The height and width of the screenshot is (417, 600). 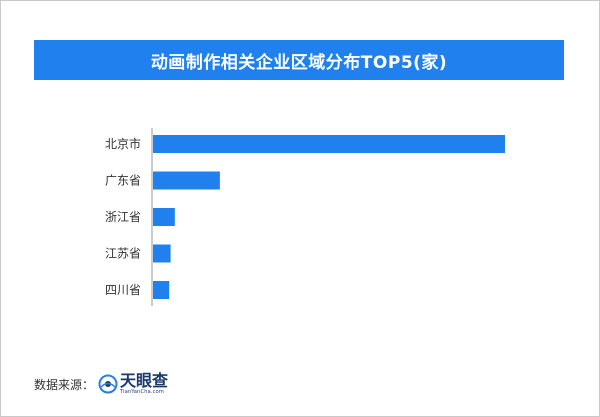 What do you see at coordinates (108, 384) in the screenshot?
I see `eye-icon` at bounding box center [108, 384].